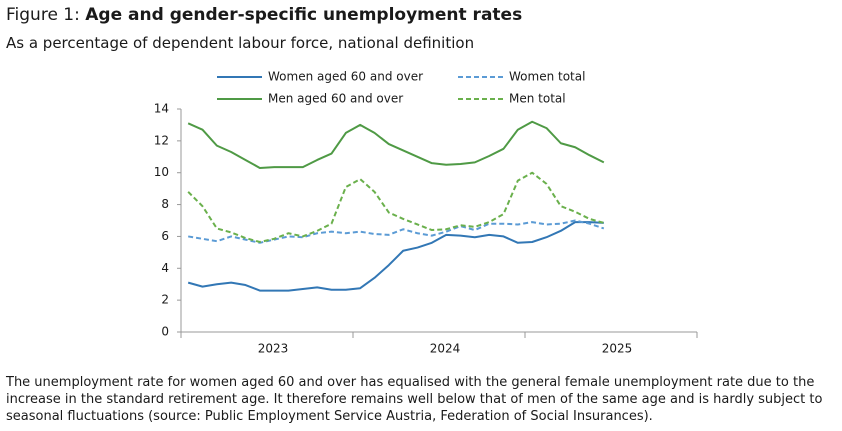  Describe the element at coordinates (335, 99) in the screenshot. I see `legend-label: Men aged 60 and over` at that location.